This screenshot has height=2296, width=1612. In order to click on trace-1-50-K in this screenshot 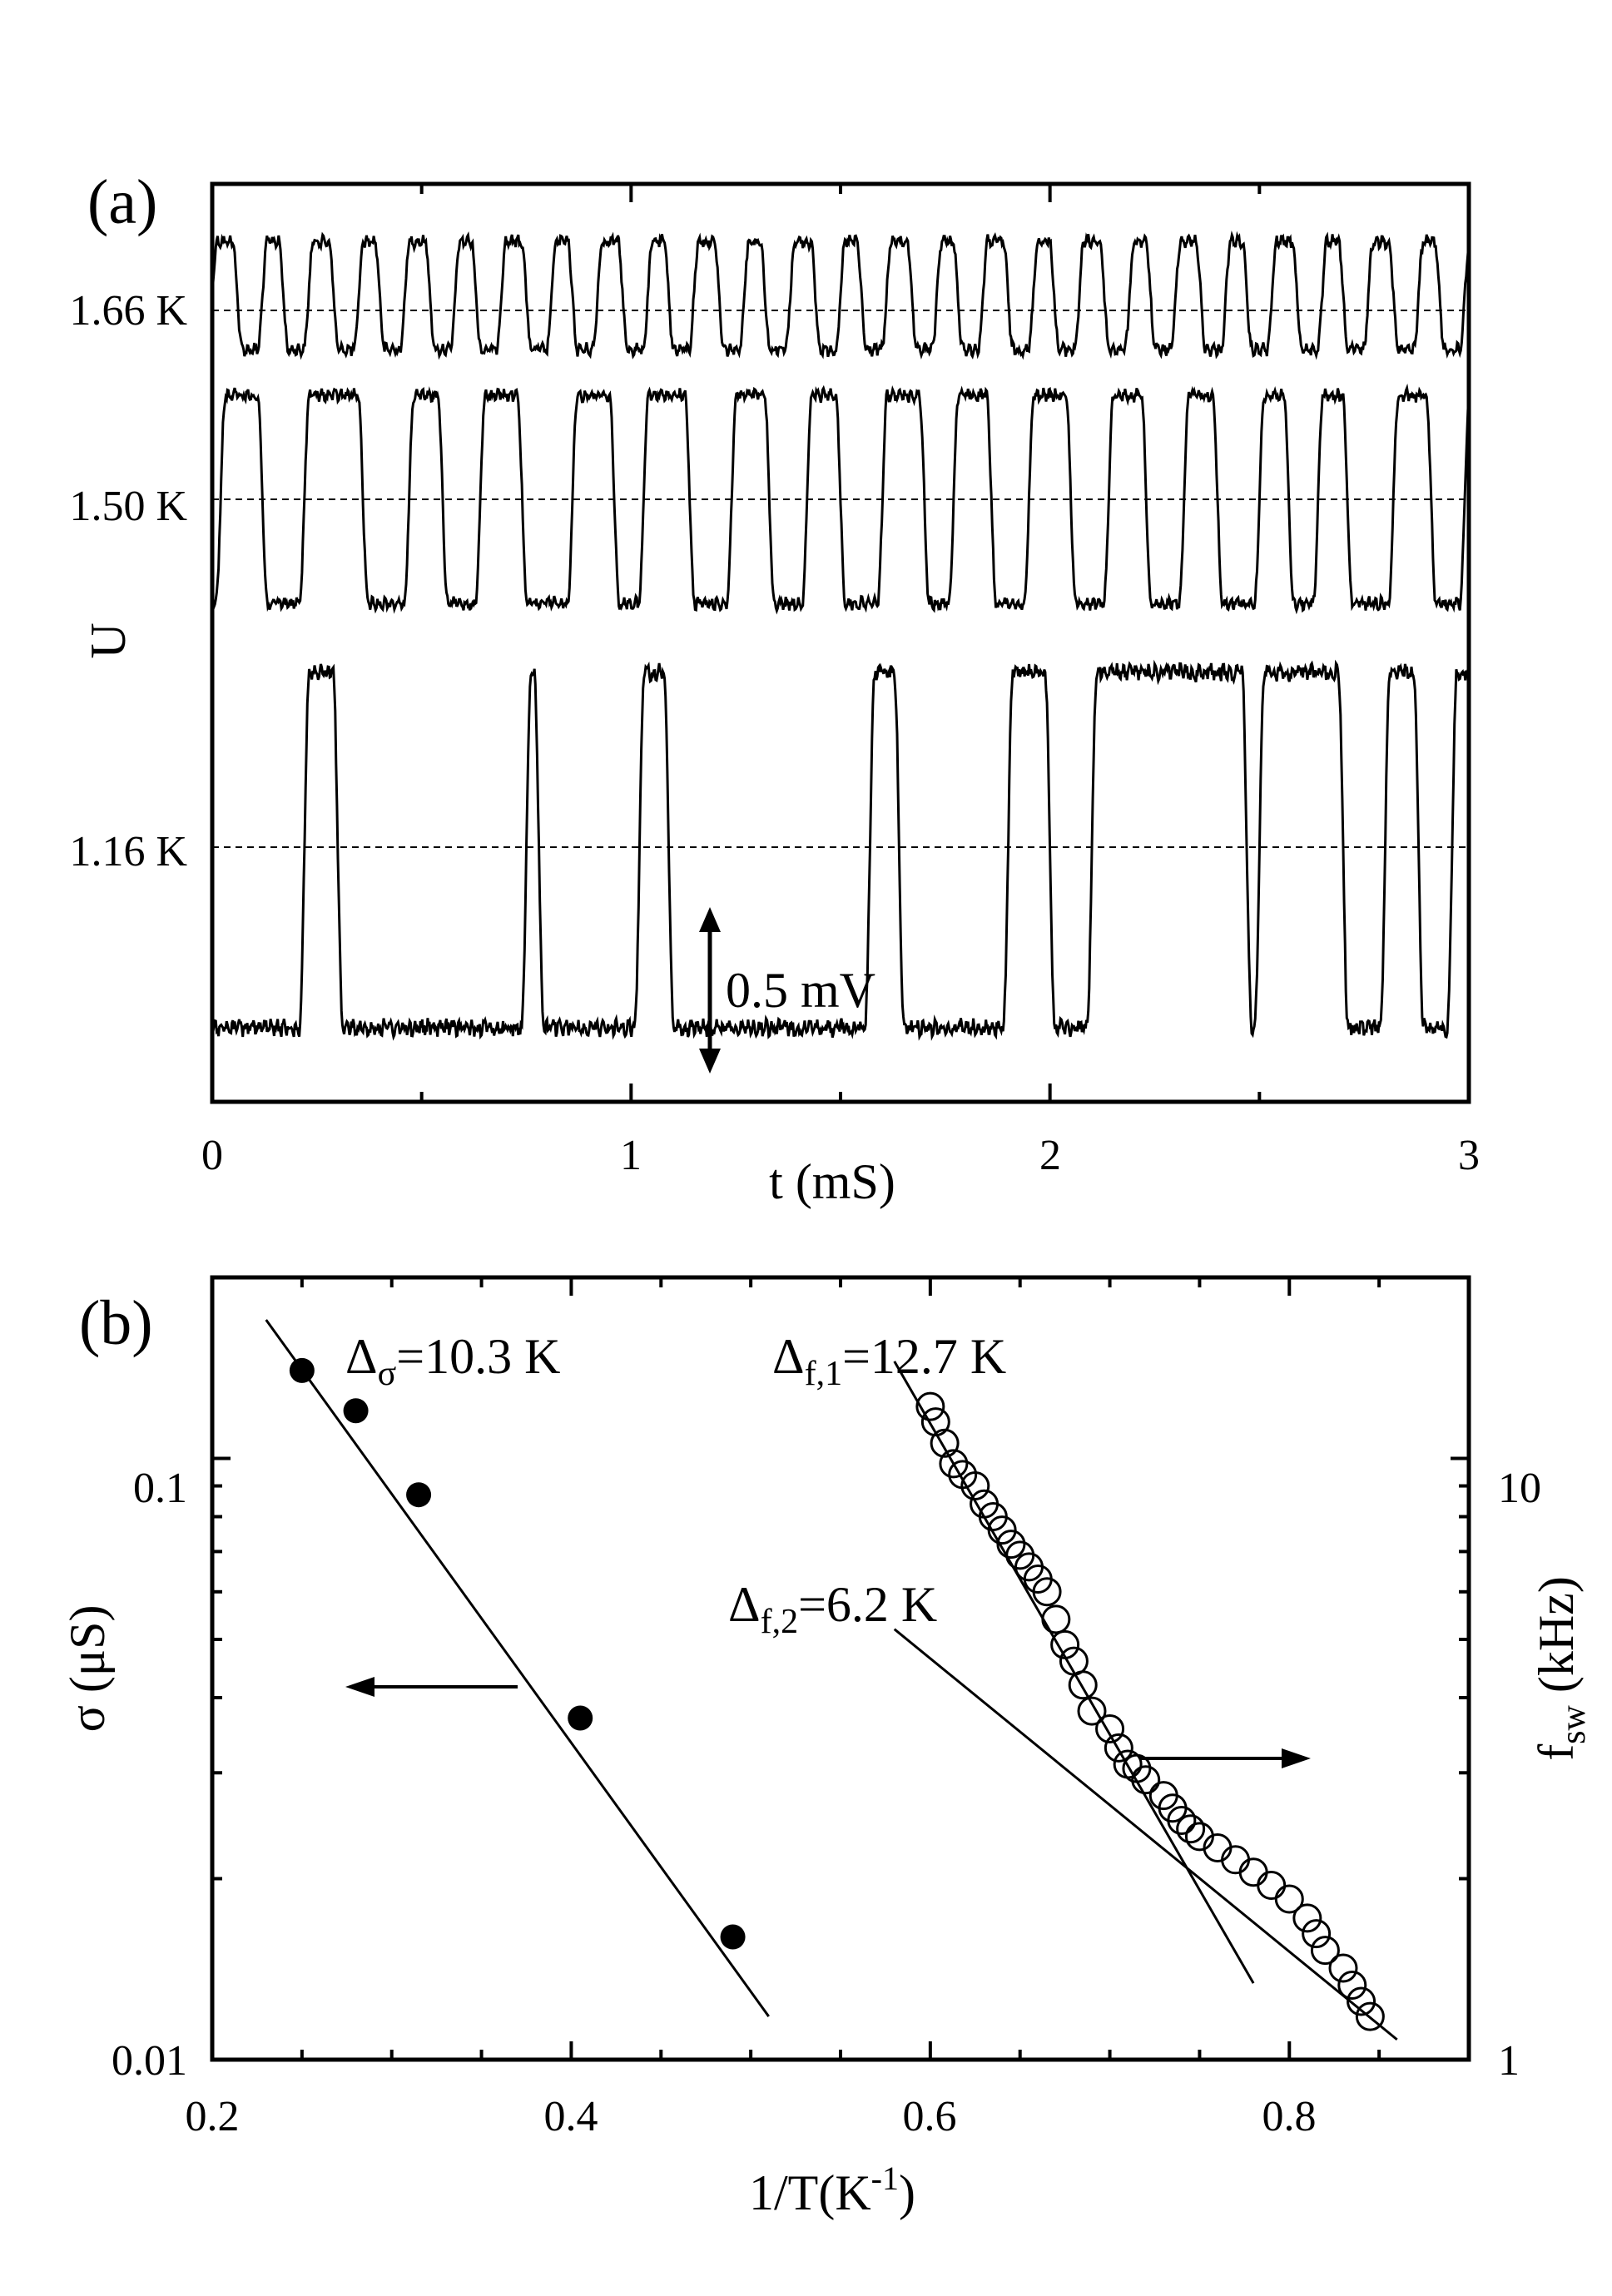, I will do `click(841, 499)`.